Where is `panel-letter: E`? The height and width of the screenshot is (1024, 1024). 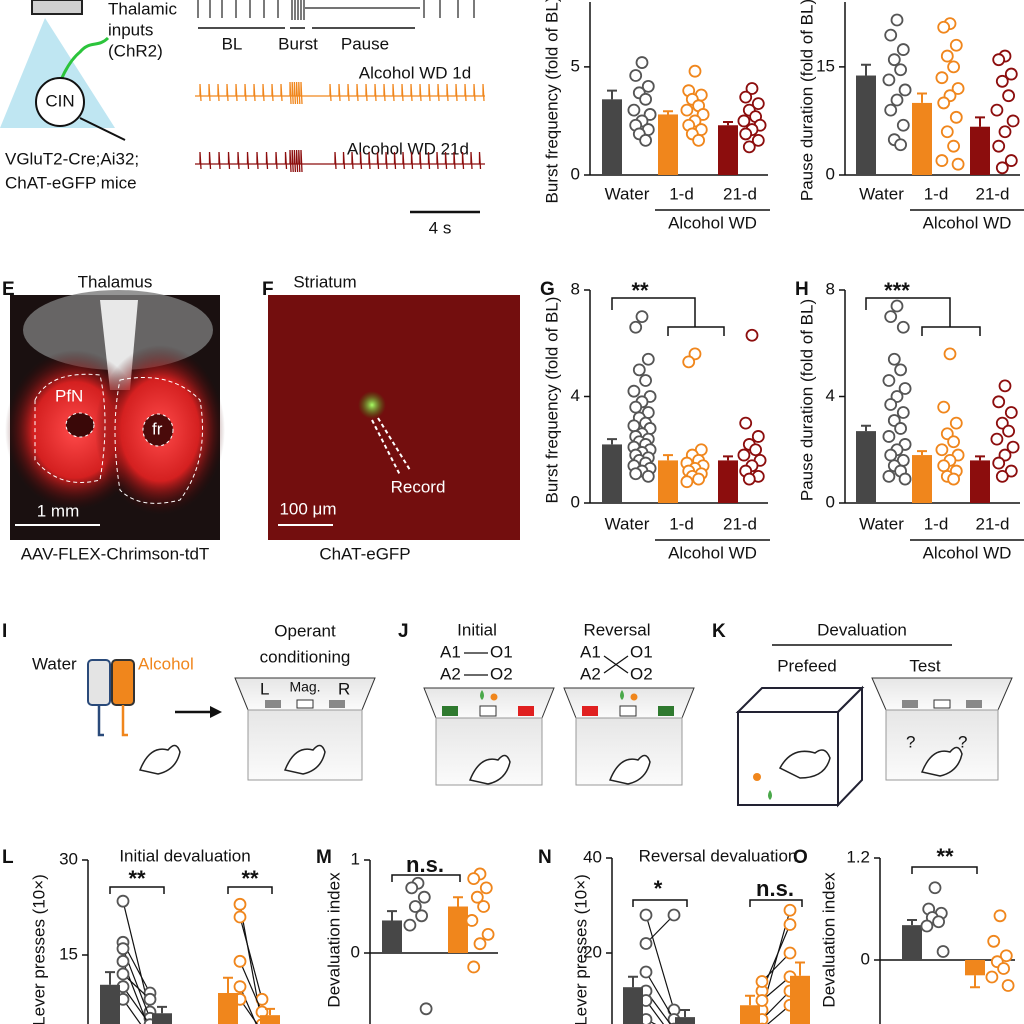
panel-letter: E is located at coordinates (8, 289).